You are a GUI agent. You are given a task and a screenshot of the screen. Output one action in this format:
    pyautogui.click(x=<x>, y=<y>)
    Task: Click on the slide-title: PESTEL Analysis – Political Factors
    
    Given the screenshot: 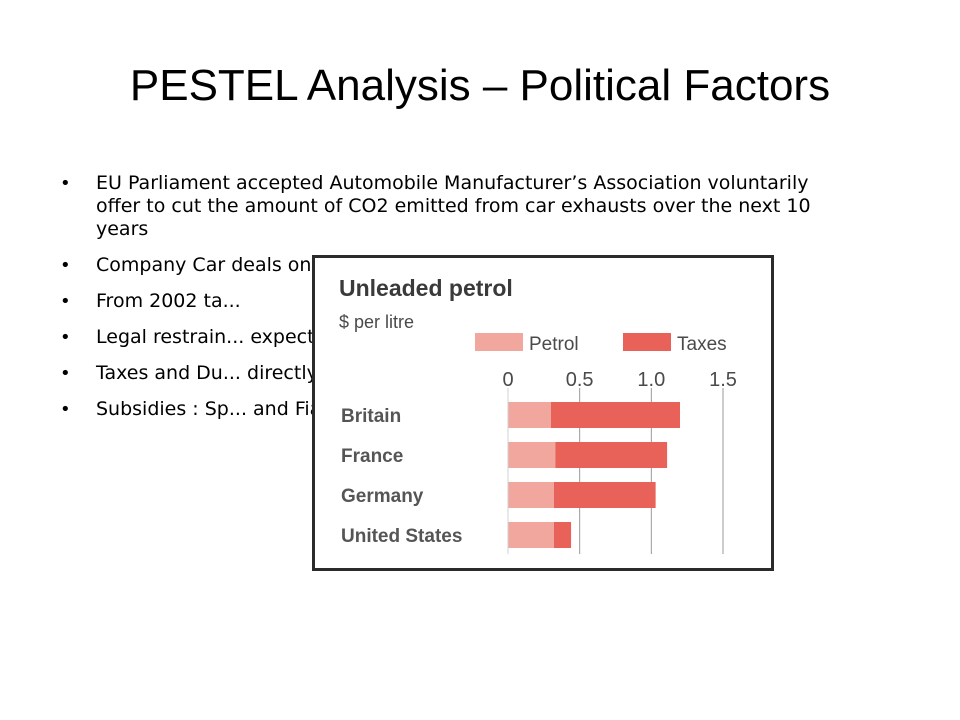 What is the action you would take?
    pyautogui.click(x=480, y=85)
    